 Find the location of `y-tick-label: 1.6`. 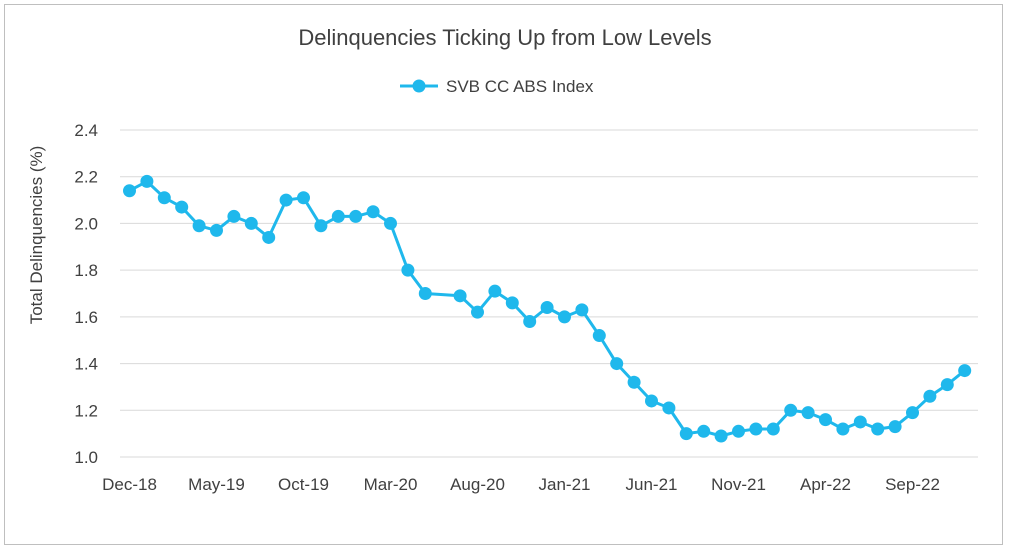

y-tick-label: 1.6 is located at coordinates (86, 317).